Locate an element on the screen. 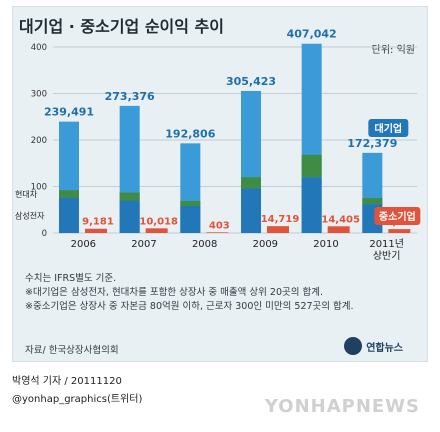 This screenshot has height=432, width=440. category-label: 상반기 is located at coordinates (387, 256).